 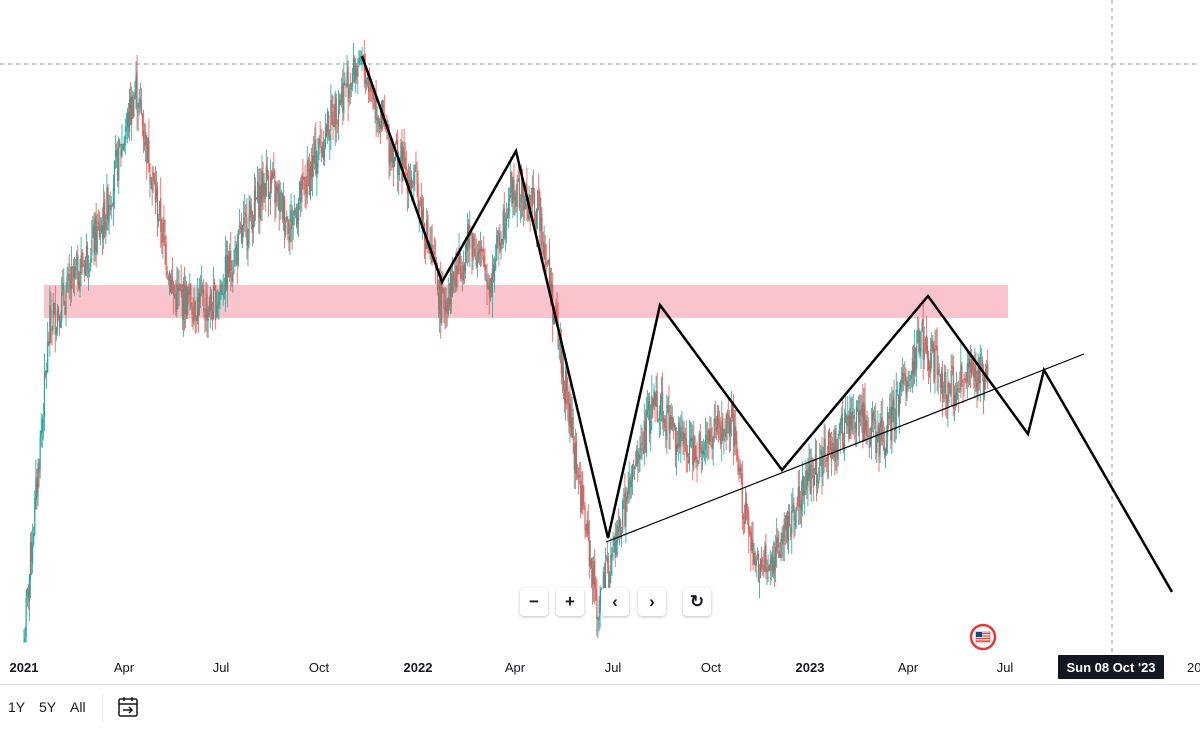 What do you see at coordinates (128, 707) in the screenshot?
I see `calendar-goto-icon` at bounding box center [128, 707].